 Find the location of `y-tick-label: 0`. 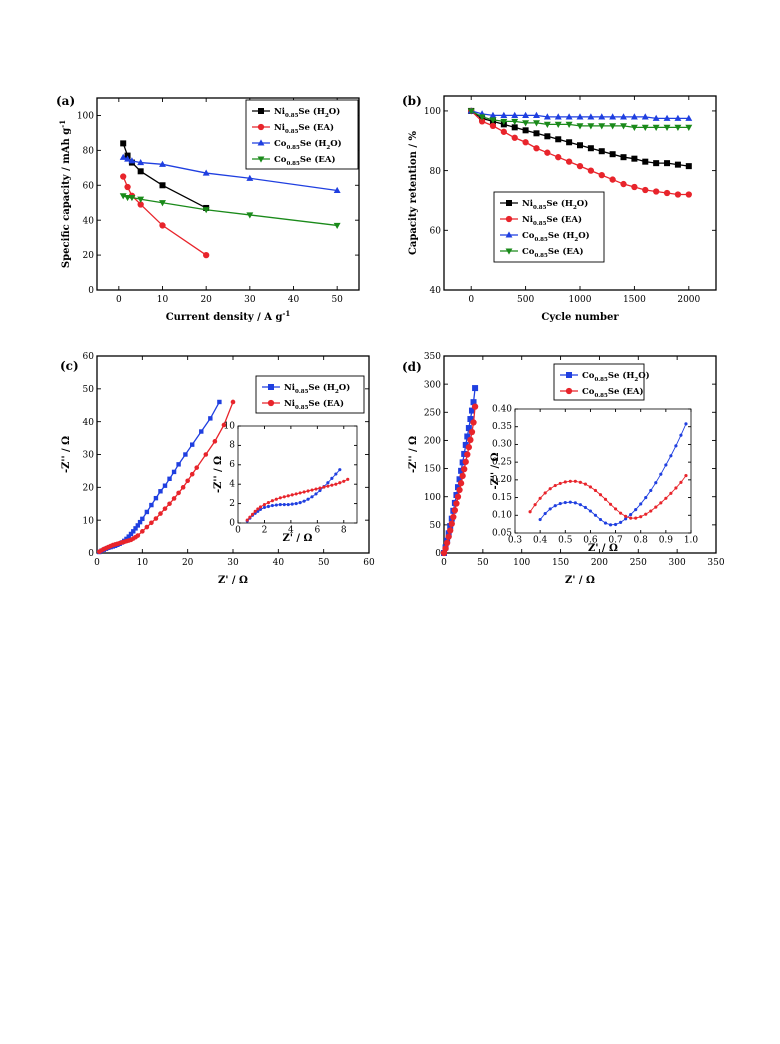

y-tick-label: 0 is located at coordinates (91, 291).